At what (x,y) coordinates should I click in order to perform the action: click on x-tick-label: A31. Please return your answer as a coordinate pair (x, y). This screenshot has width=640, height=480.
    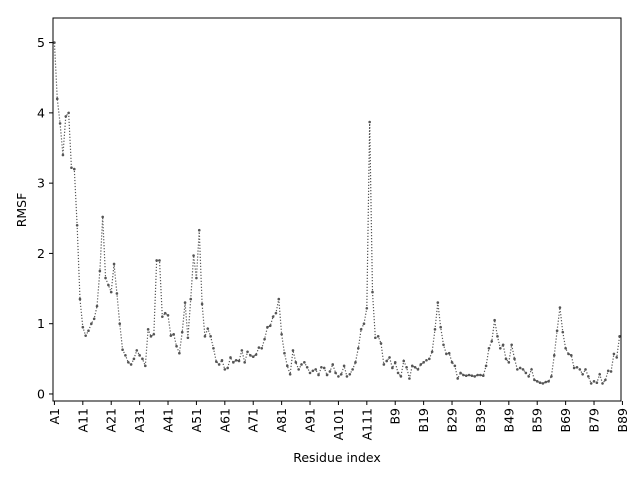
    Looking at the image, I should click on (139, 420).